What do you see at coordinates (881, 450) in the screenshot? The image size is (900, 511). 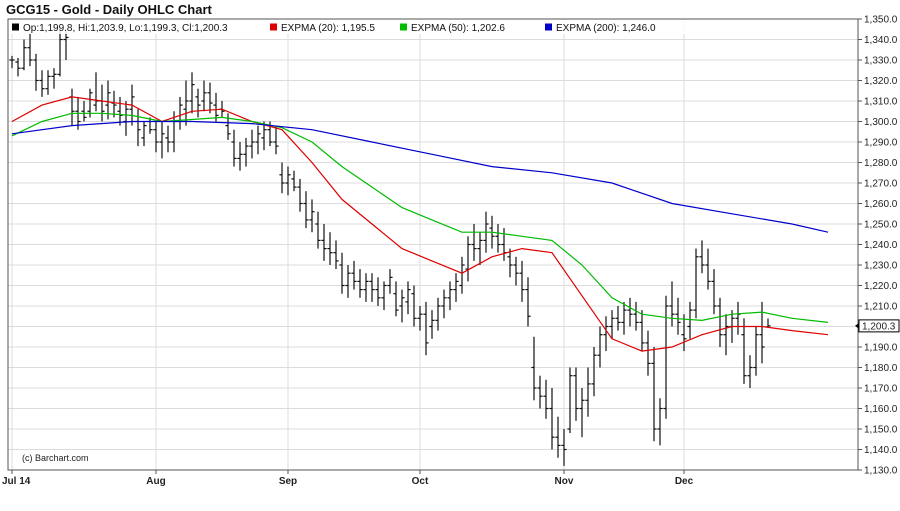 I see `y-tick-label: 1,140.0` at bounding box center [881, 450].